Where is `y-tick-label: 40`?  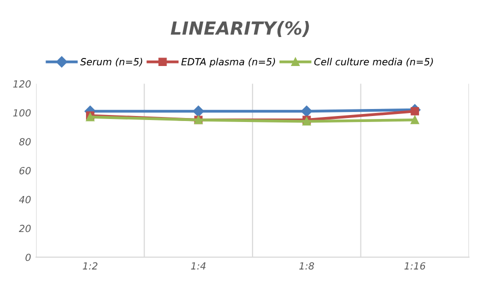 y-tick-label: 40 is located at coordinates (25, 200).